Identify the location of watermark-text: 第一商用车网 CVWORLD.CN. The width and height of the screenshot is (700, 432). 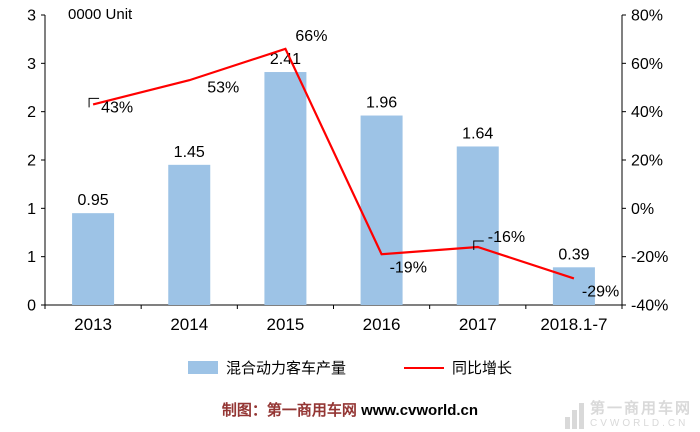
(641, 414).